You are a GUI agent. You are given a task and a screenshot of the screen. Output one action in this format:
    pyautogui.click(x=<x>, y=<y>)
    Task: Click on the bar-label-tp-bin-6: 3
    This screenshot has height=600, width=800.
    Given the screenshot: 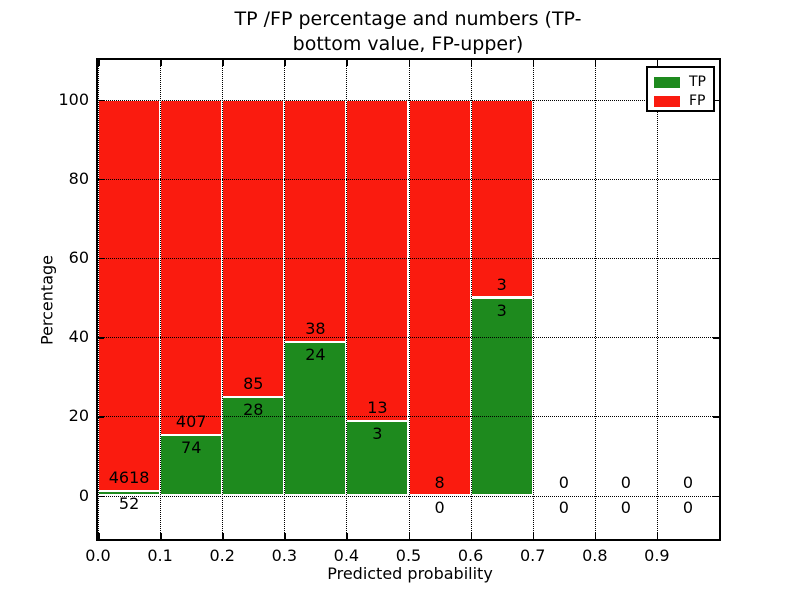 What is the action you would take?
    pyautogui.click(x=501, y=310)
    